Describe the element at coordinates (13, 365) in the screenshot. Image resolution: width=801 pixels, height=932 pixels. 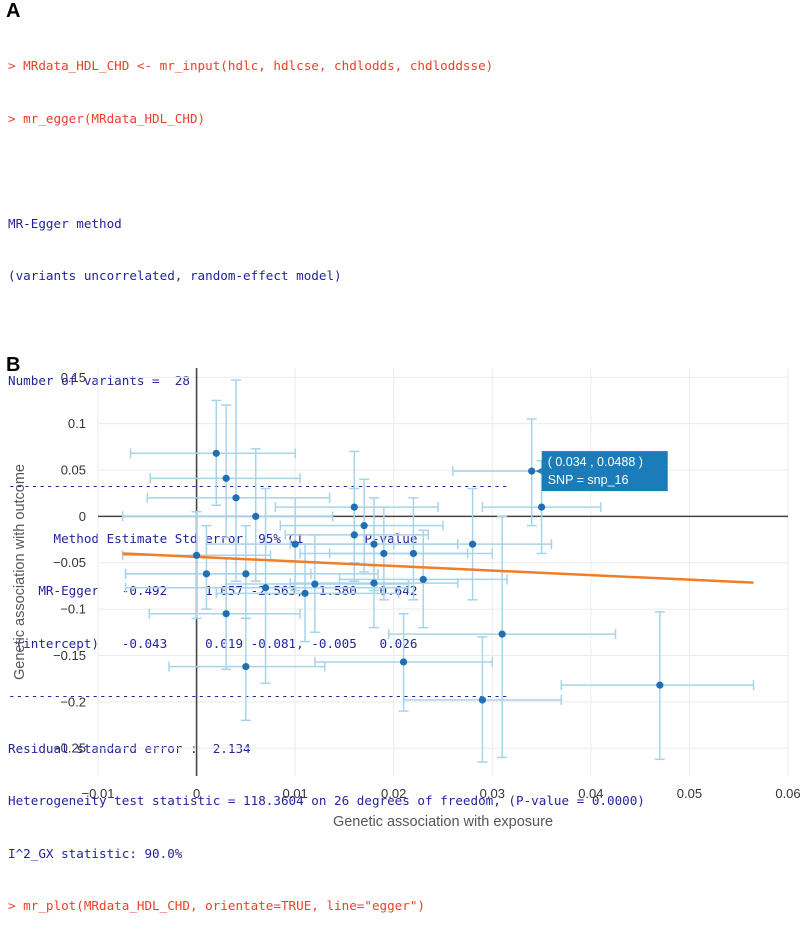
I see `panel-label-b: B` at that location.